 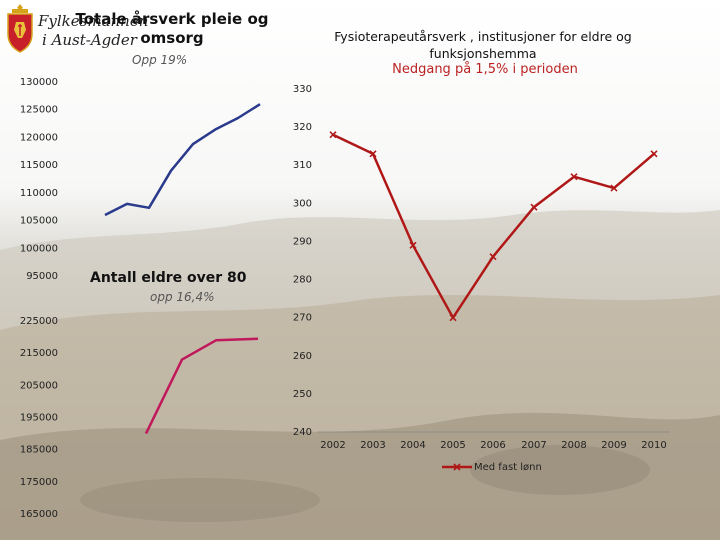 What do you see at coordinates (39, 221) in the screenshot?
I see `chart1-ytick: 105000` at bounding box center [39, 221].